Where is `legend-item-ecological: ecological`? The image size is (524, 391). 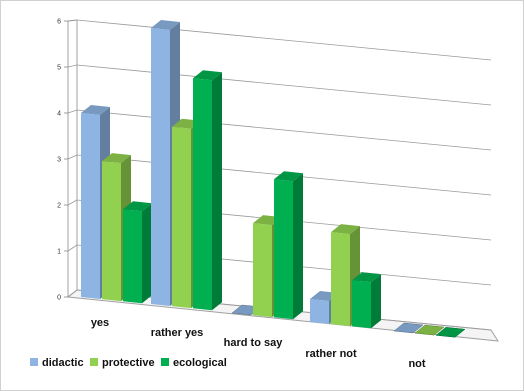
legend-item-ecological: ecological is located at coordinates (194, 363).